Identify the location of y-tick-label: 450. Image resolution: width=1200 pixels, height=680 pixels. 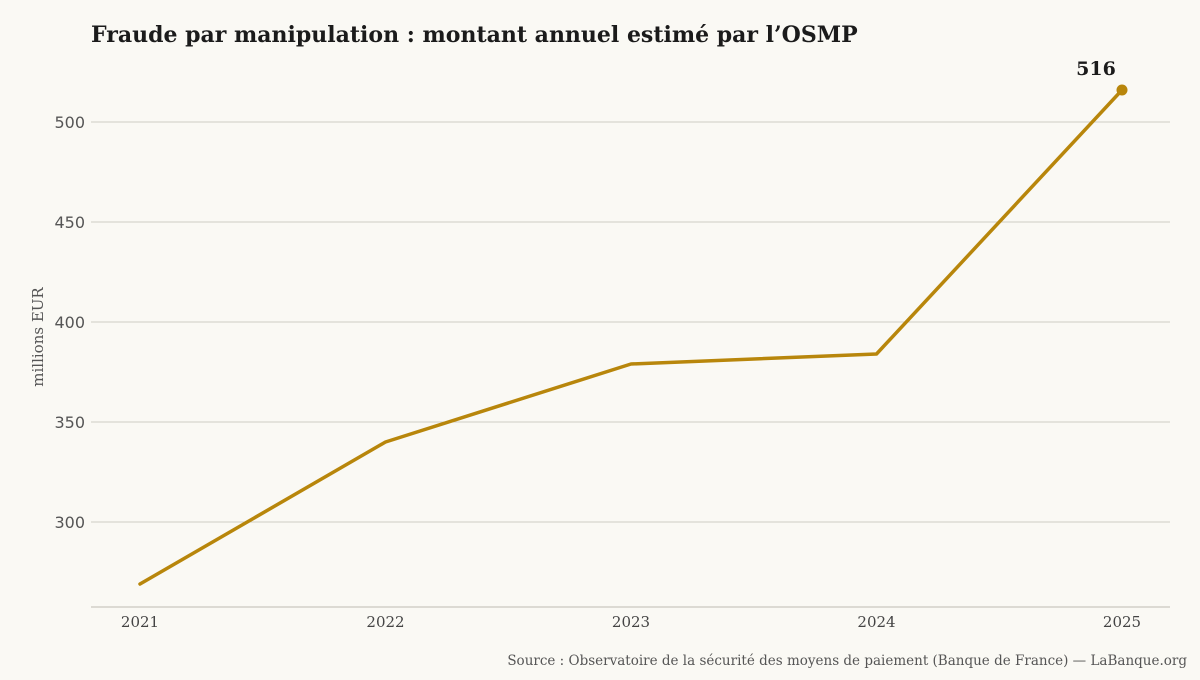
(69, 222).